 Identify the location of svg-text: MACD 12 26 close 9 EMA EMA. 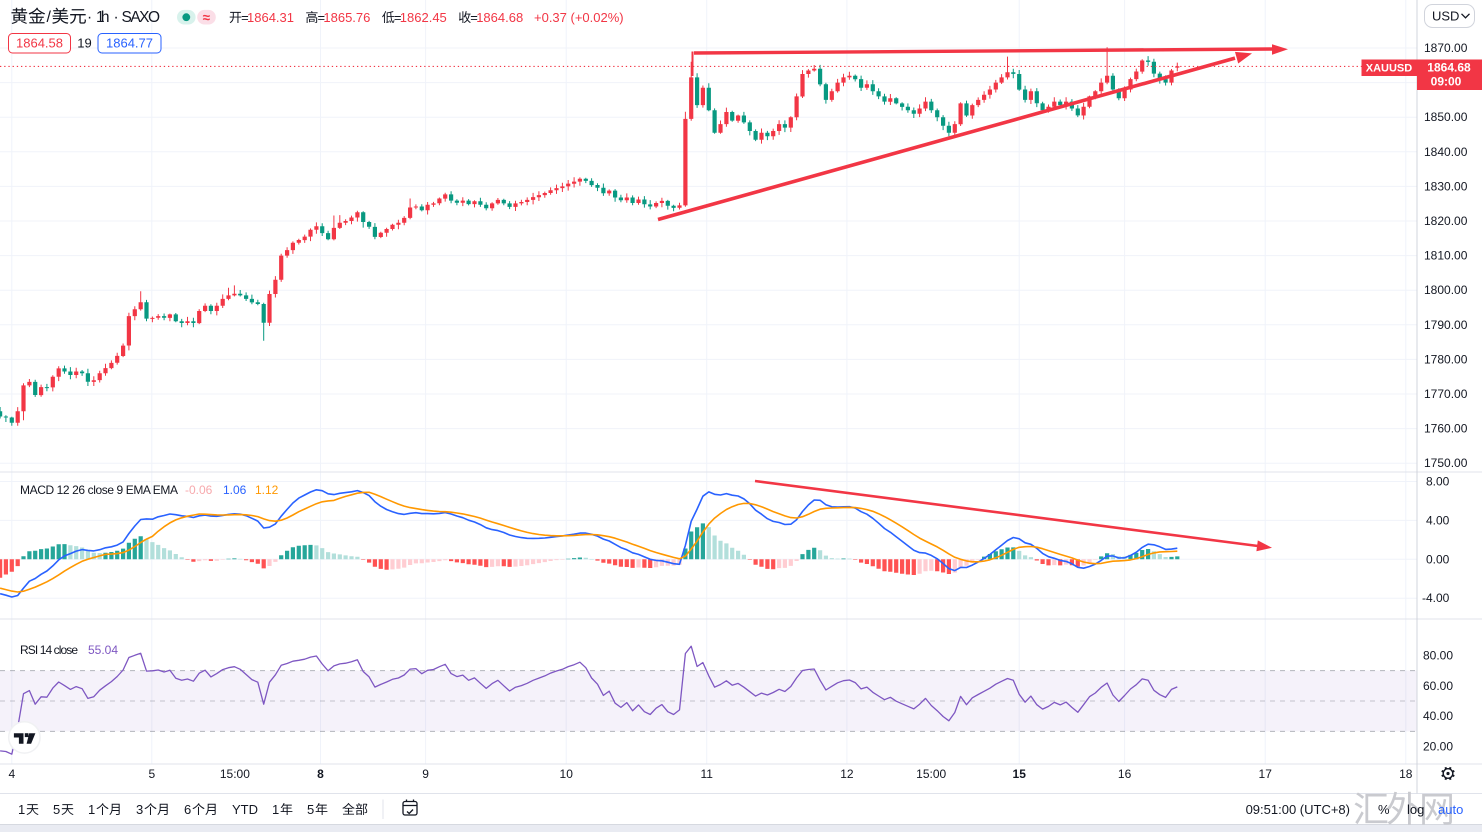
(99, 490).